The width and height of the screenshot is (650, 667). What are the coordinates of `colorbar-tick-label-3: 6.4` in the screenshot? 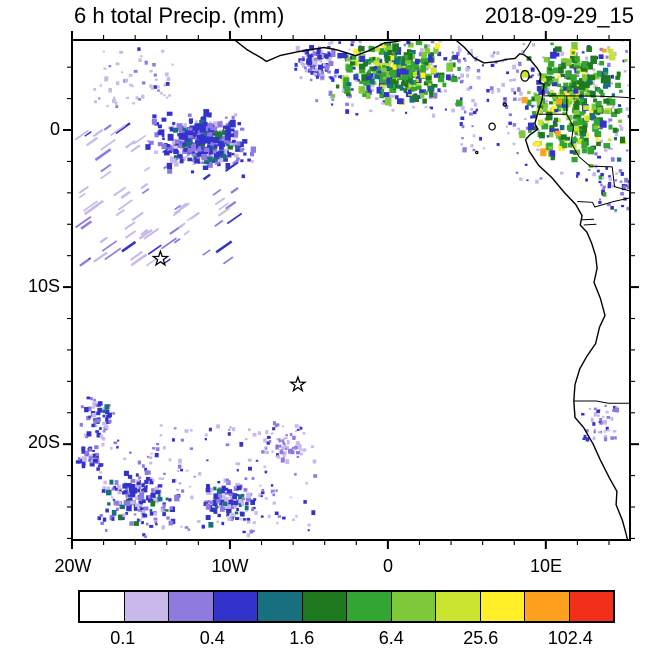 It's located at (391, 638).